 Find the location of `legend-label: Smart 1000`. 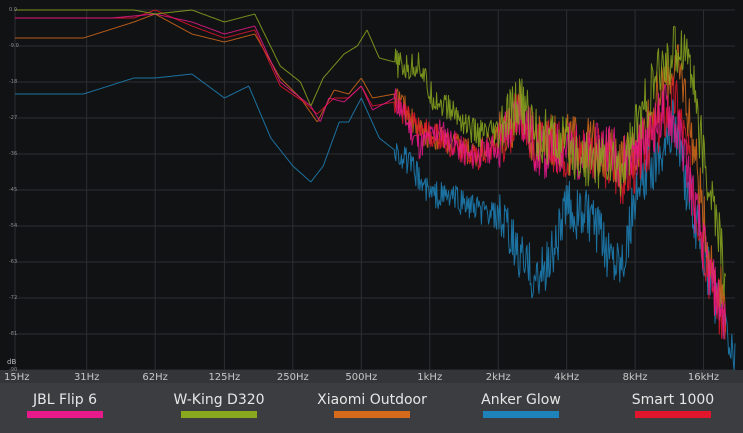

legend-label: Smart 1000 is located at coordinates (673, 400).